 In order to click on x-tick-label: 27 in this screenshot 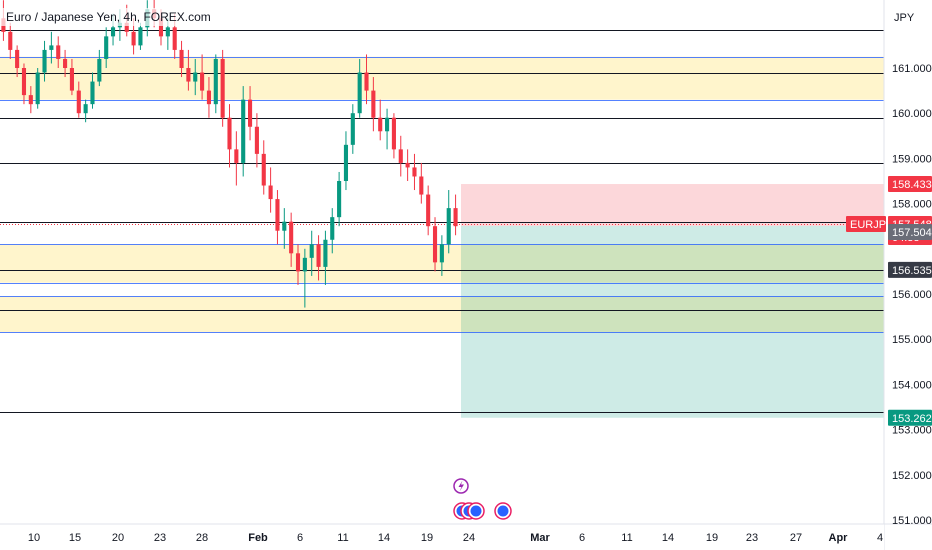, I will do `click(796, 538)`.